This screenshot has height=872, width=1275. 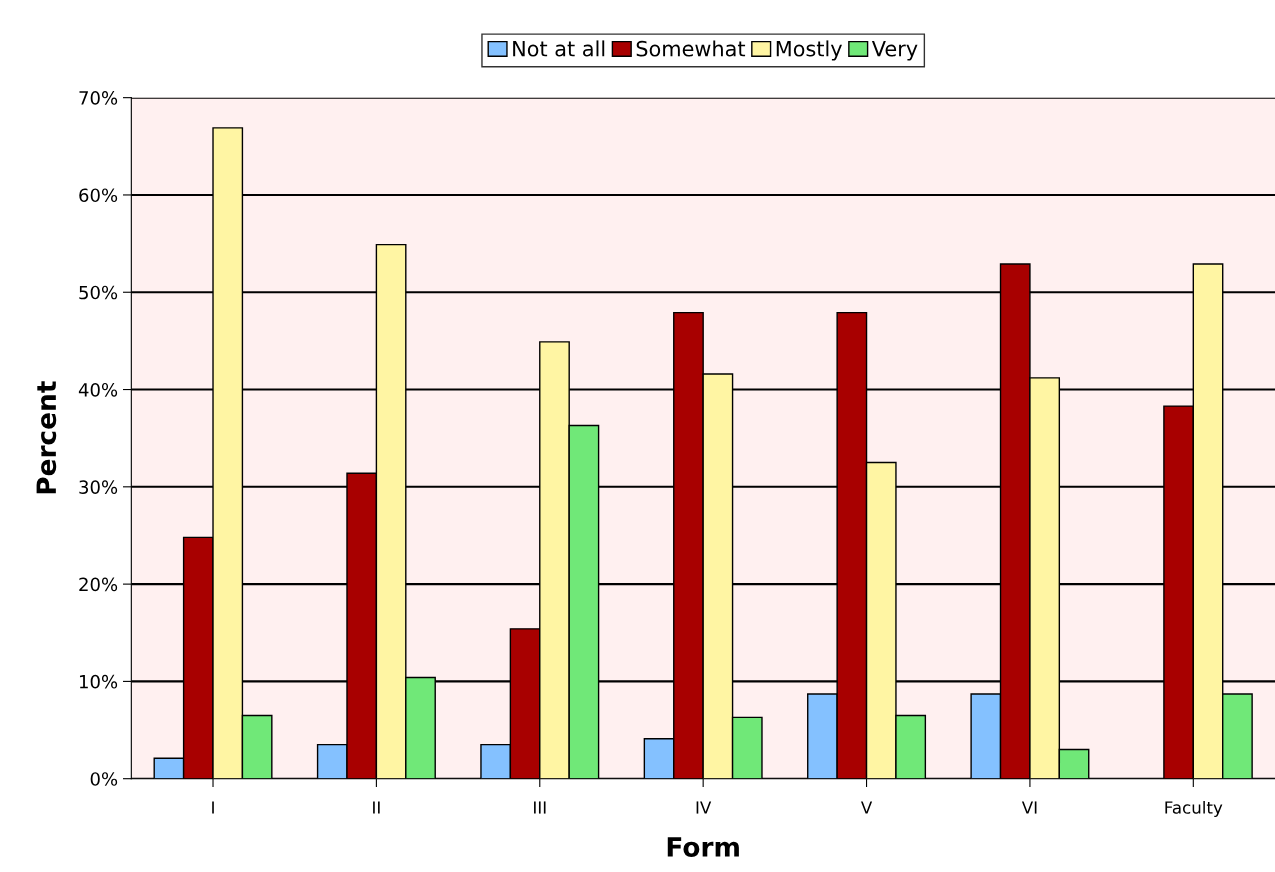 I want to click on x-tick-label: II, so click(x=376, y=807).